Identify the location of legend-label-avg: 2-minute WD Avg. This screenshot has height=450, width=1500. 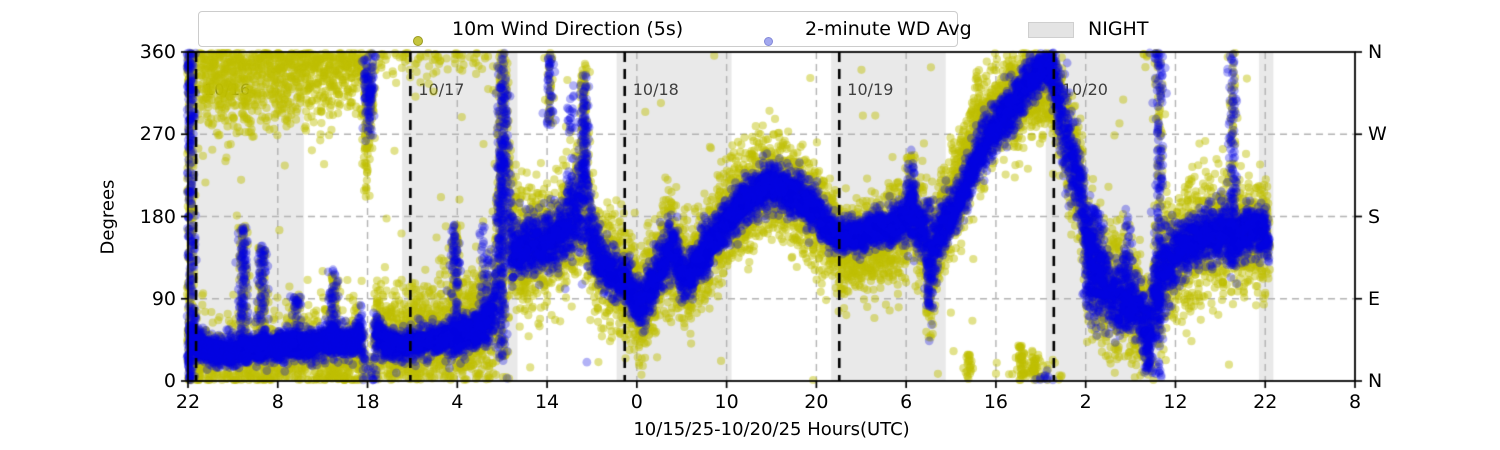
(888, 29).